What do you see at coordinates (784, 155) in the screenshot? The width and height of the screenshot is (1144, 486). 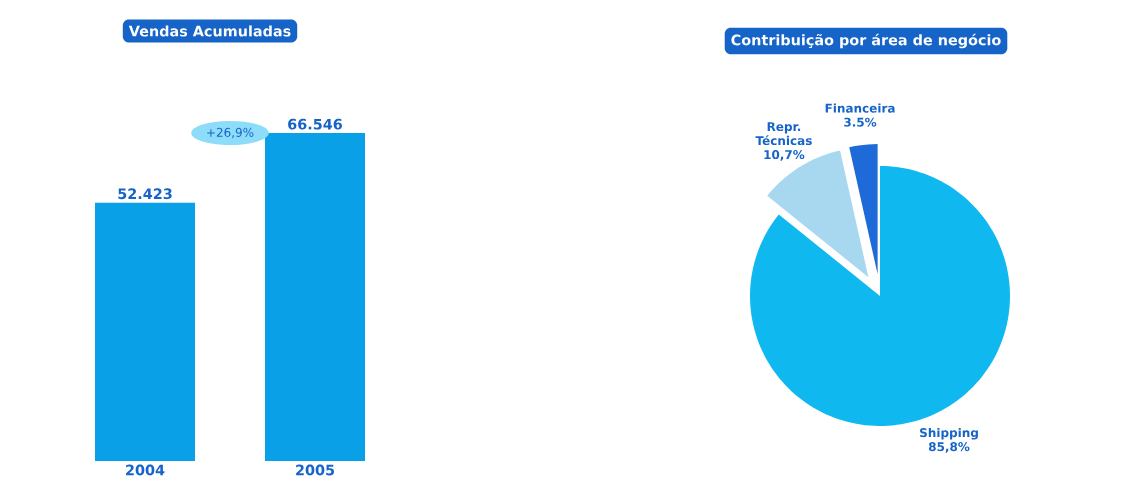 I see `data-label: 10,7%` at bounding box center [784, 155].